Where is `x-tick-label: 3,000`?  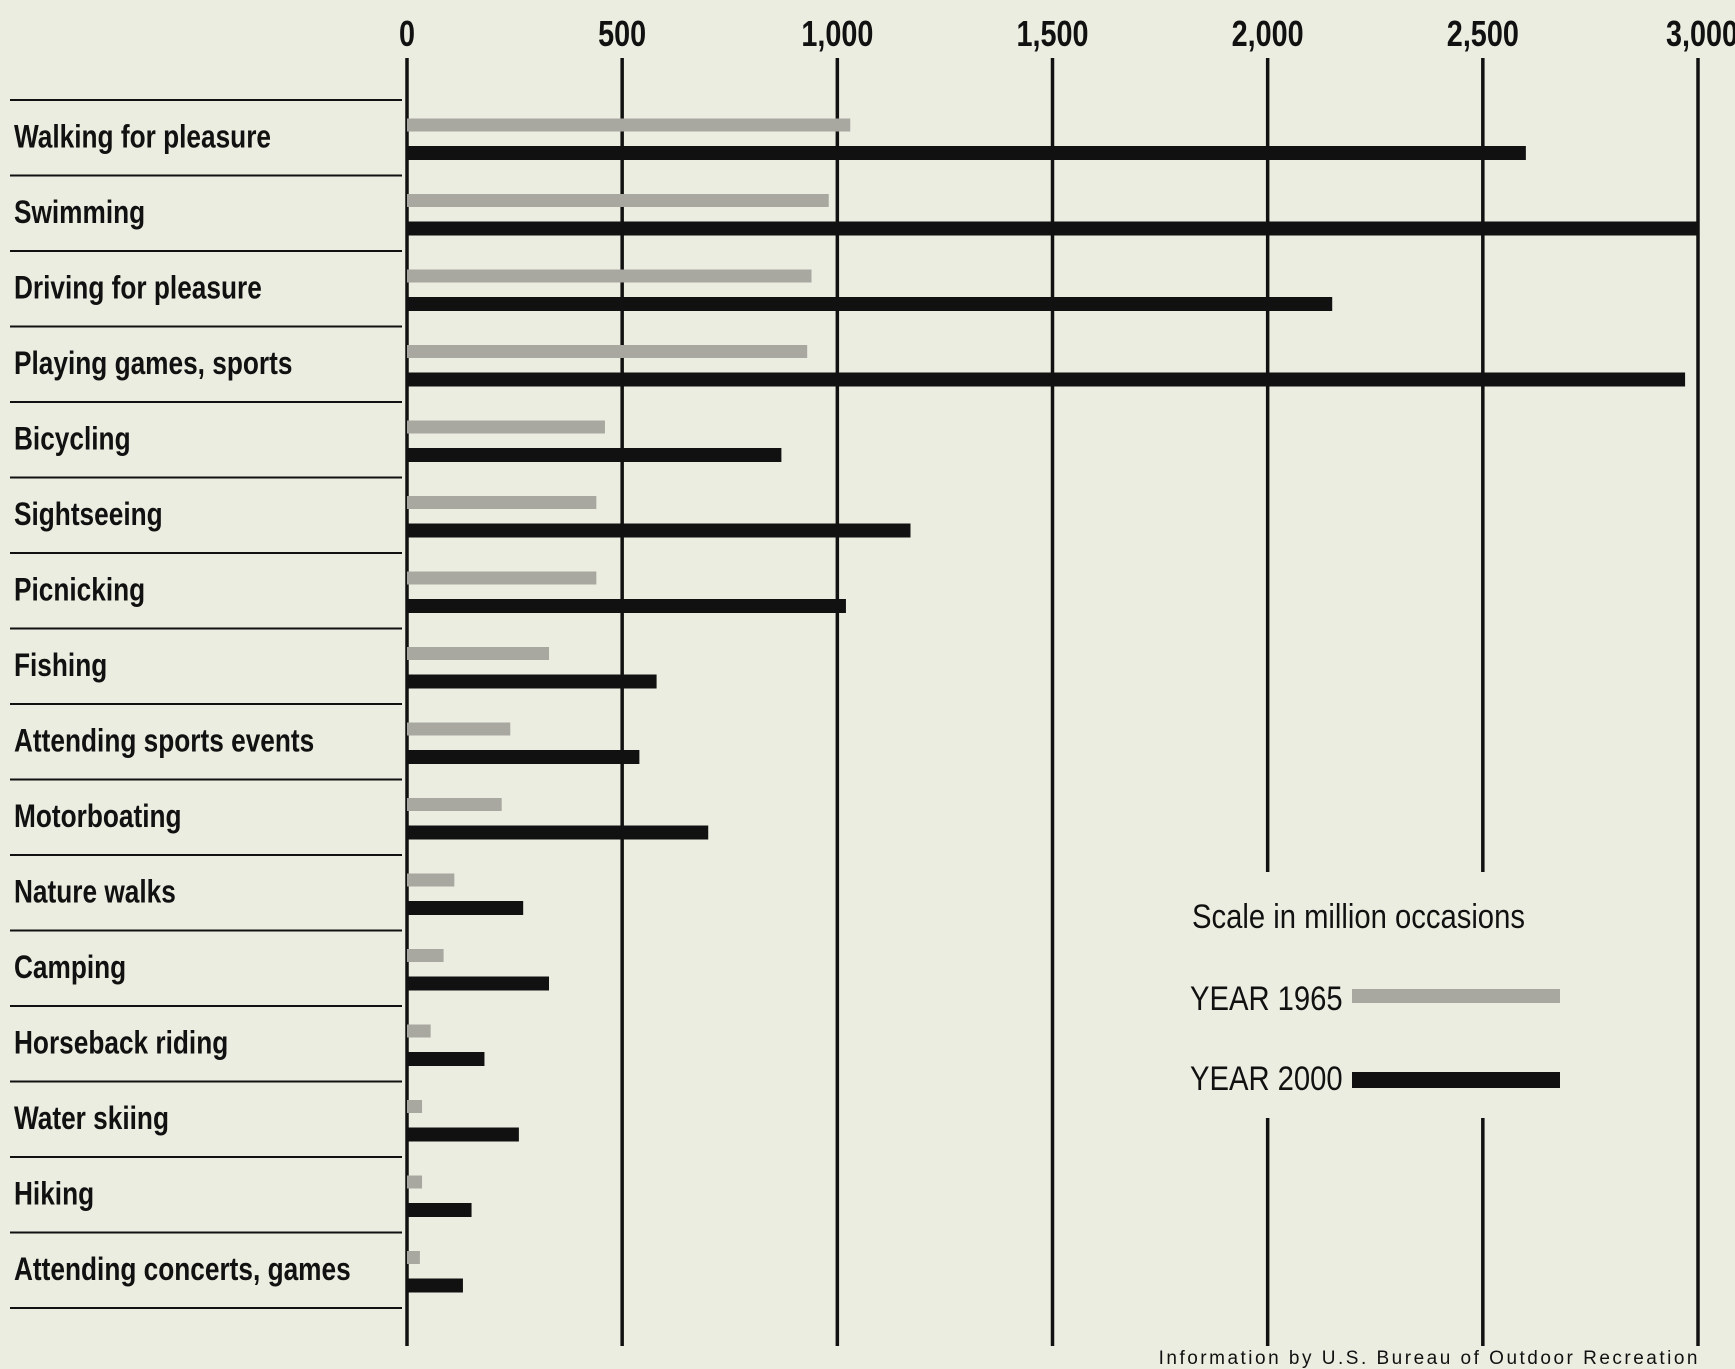 x-tick-label: 3,000 is located at coordinates (1700, 33).